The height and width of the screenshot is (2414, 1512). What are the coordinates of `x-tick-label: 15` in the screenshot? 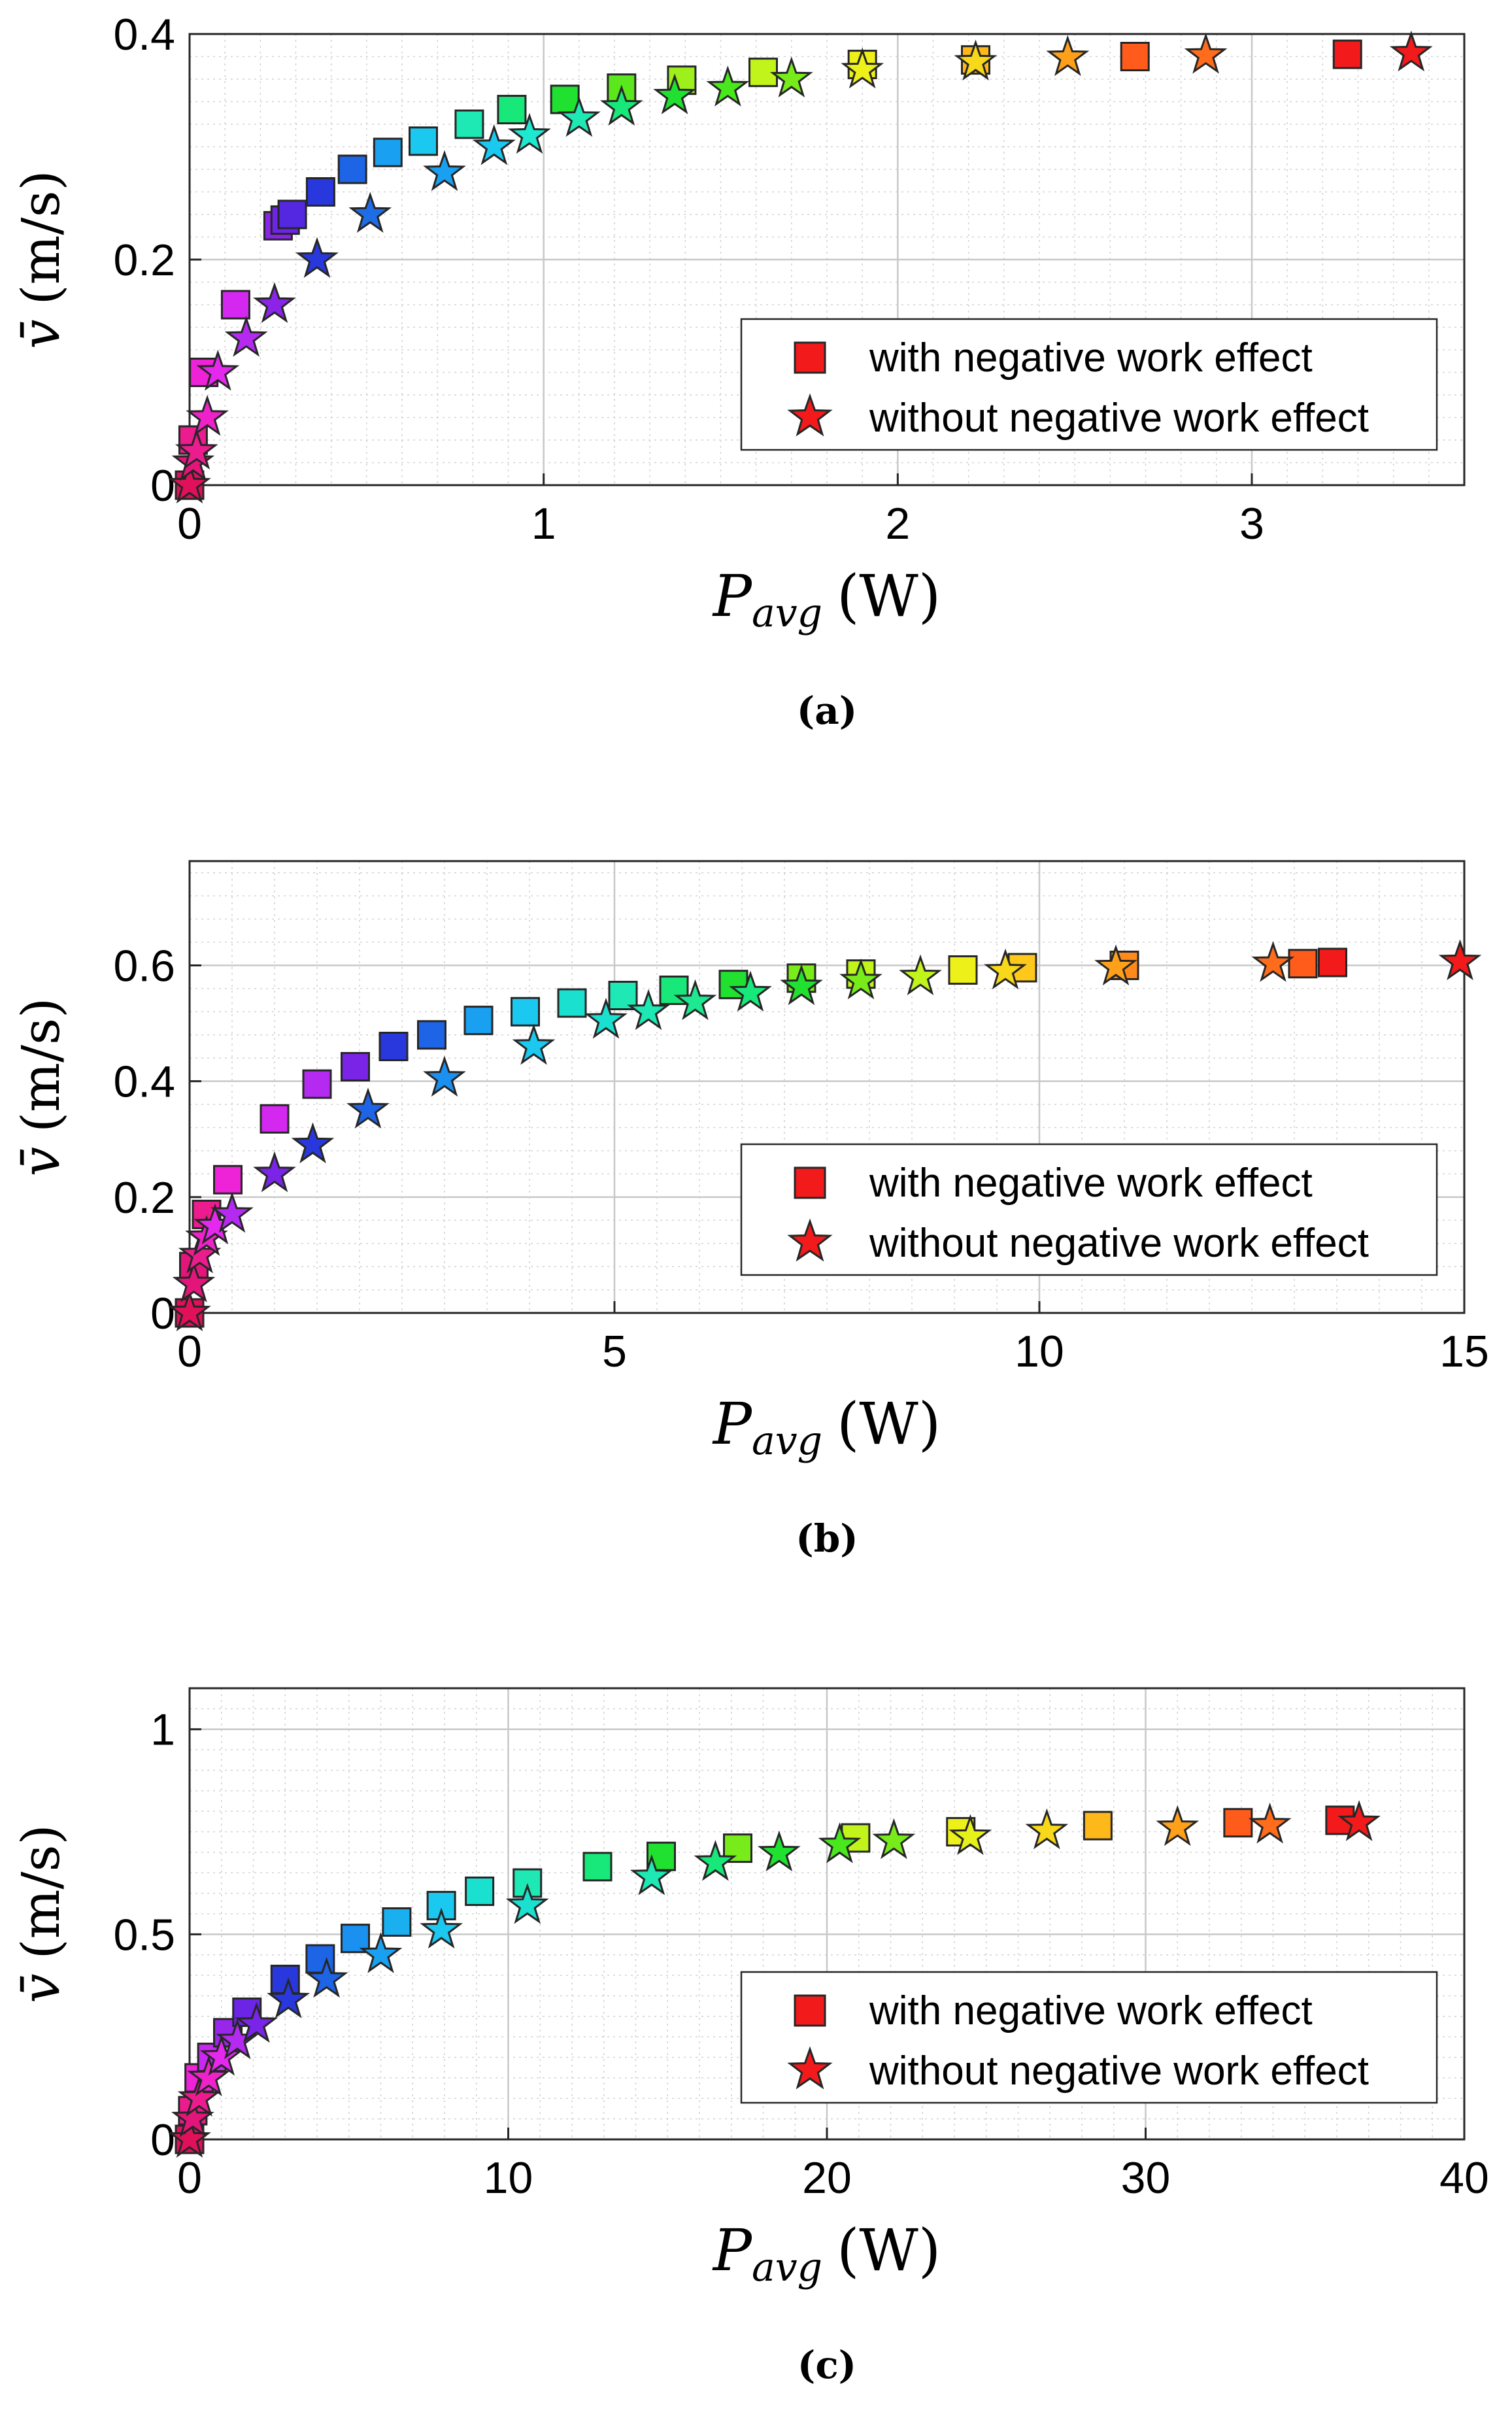 It's located at (1464, 1351).